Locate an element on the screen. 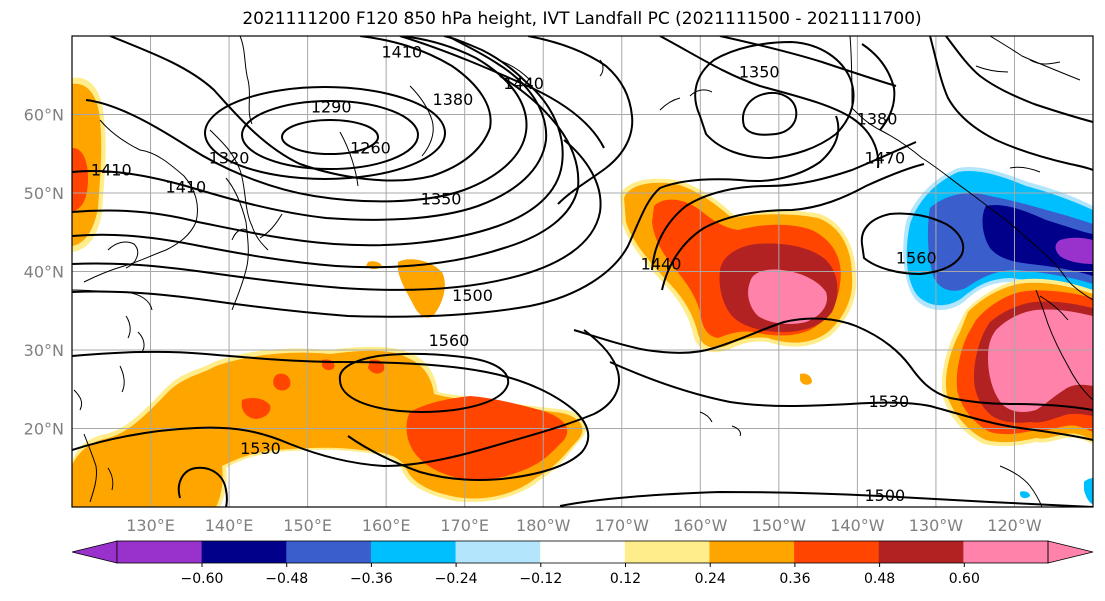 The height and width of the screenshot is (601, 1105). ivt-west-edge-positive is located at coordinates (89, 164).